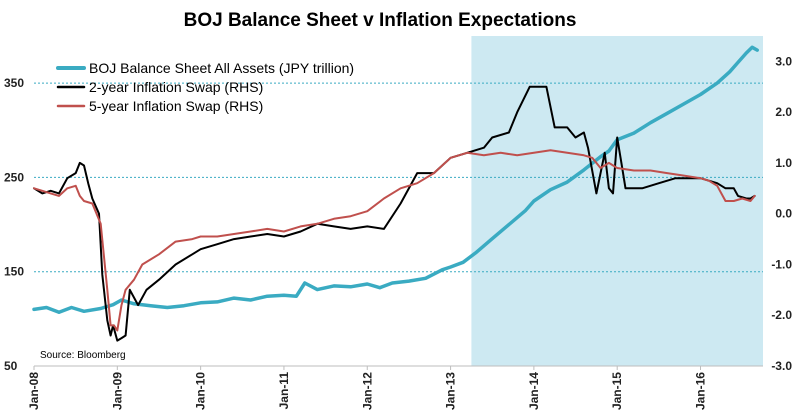  What do you see at coordinates (781, 366) in the screenshot?
I see `right-tick-label: -3.0` at bounding box center [781, 366].